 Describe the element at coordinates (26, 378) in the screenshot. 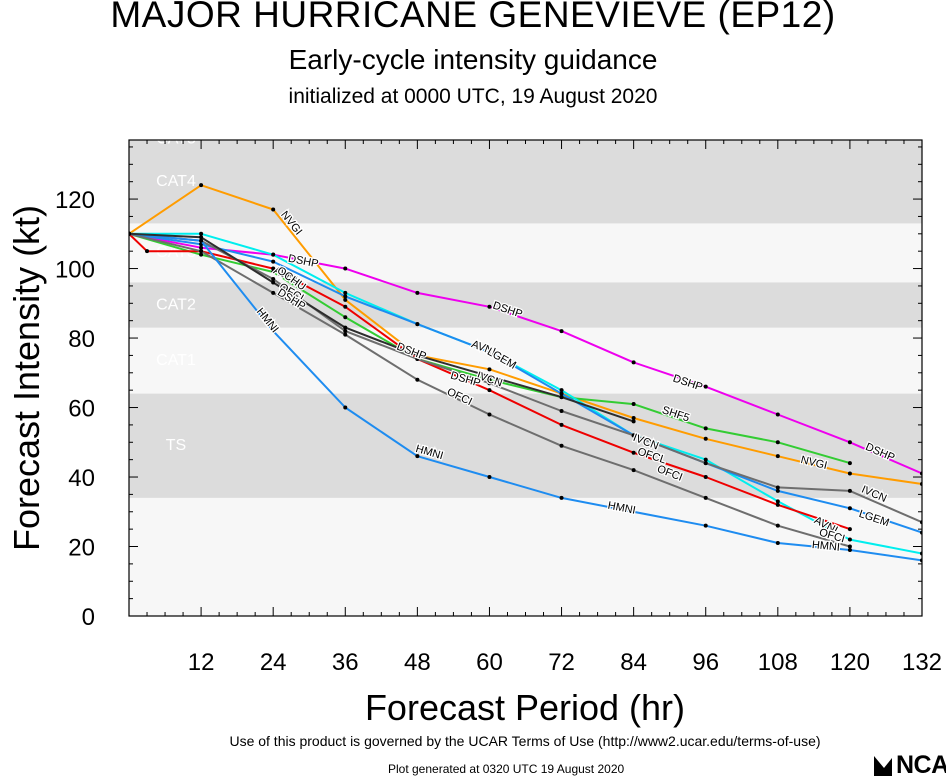

I see `y-axis-label: Forecast Intensity (kt)` at that location.